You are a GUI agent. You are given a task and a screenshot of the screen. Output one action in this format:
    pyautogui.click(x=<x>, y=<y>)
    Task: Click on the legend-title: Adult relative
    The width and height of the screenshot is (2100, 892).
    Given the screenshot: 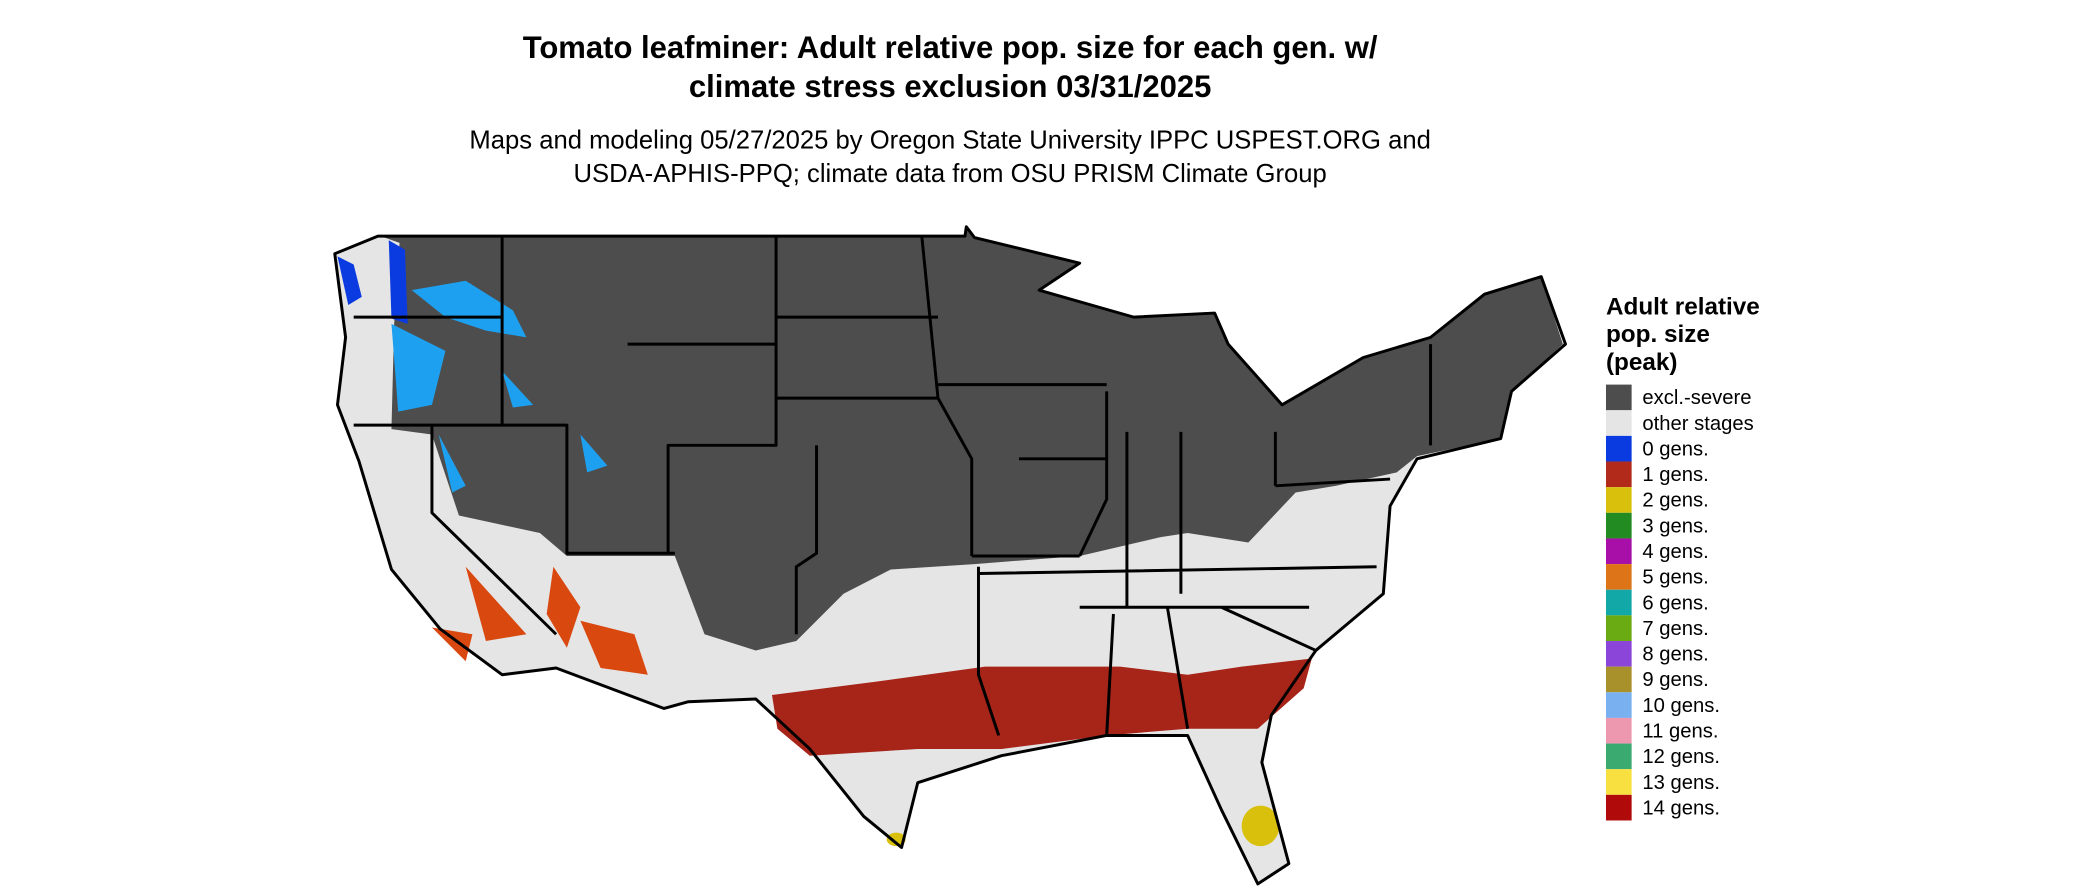 What is the action you would take?
    pyautogui.click(x=1683, y=306)
    